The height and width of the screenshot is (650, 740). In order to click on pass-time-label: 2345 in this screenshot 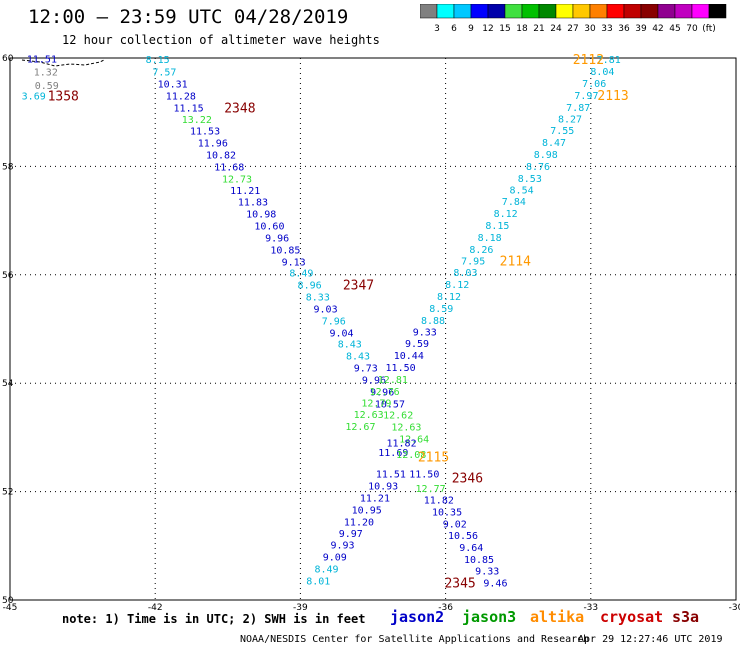, I will do `click(459, 584)`.